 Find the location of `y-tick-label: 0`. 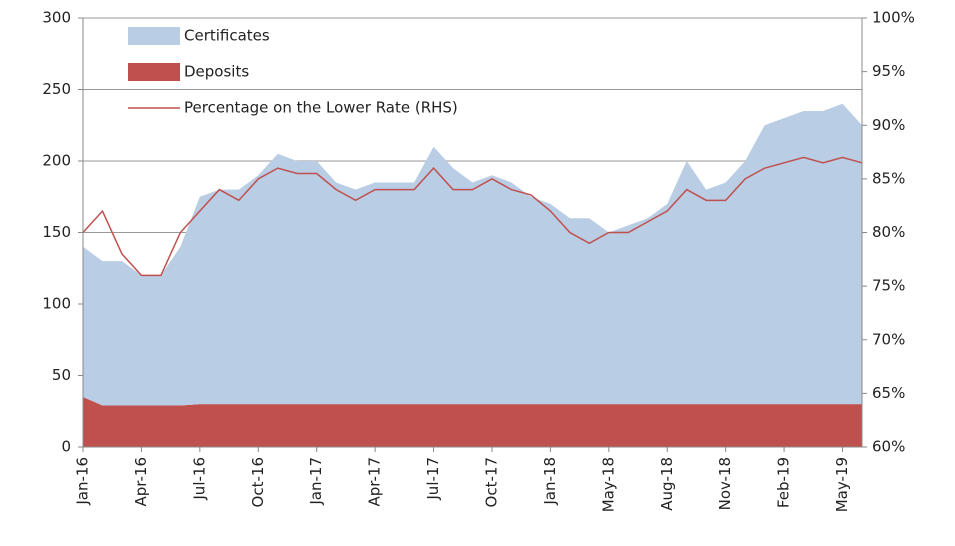

y-tick-label: 0 is located at coordinates (66, 447).